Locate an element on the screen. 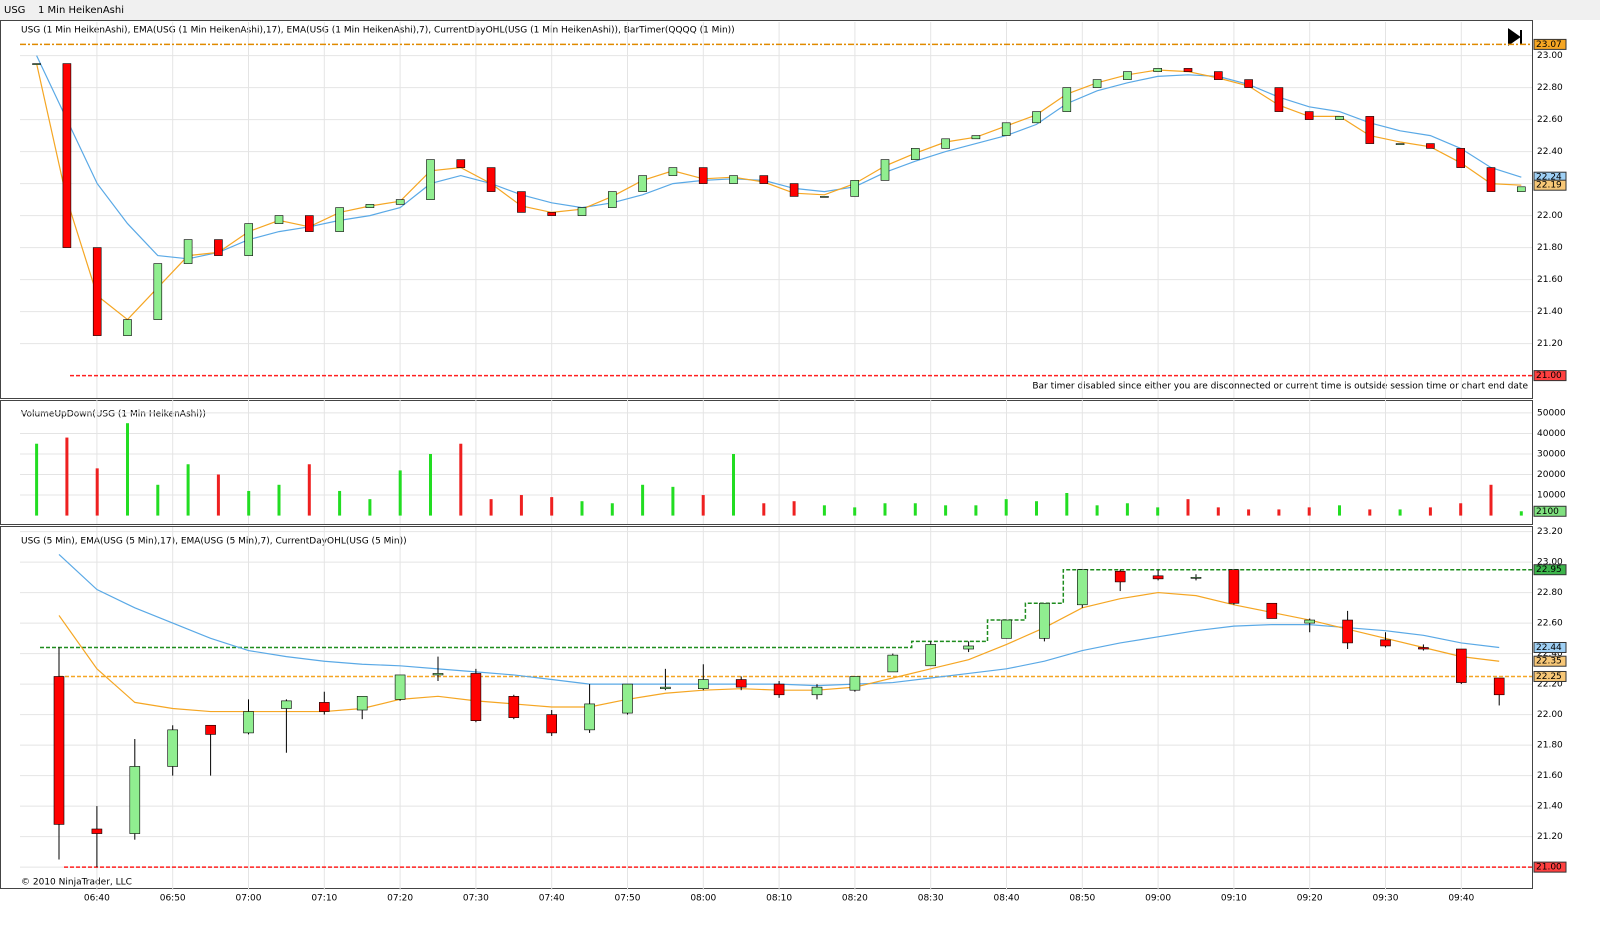  period: 1 Min HeikenAshi is located at coordinates (81, 10).